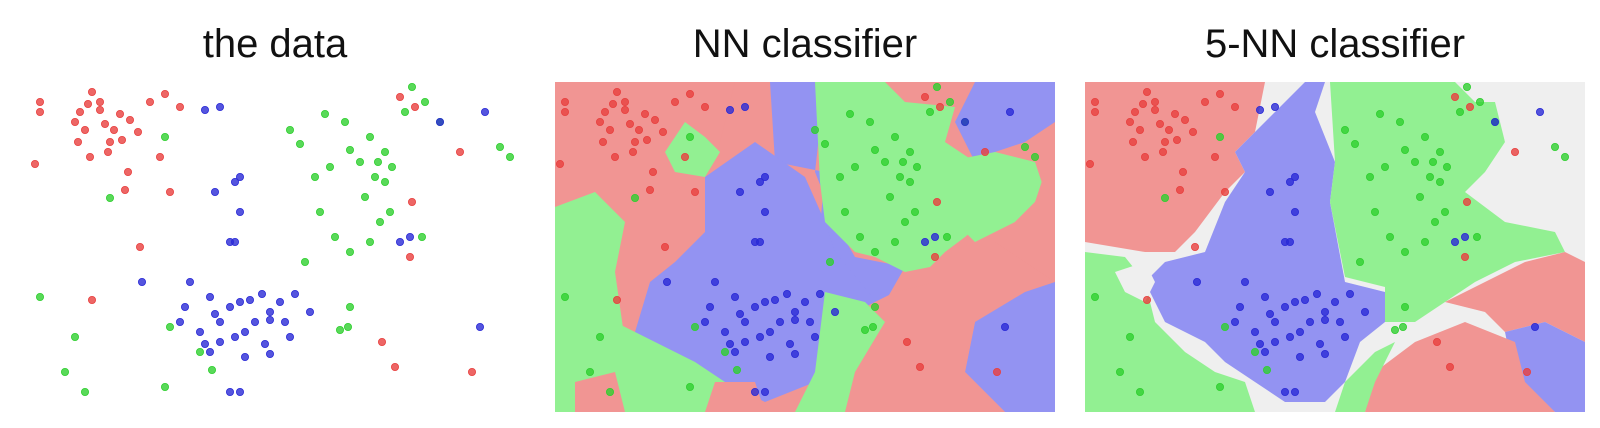 The height and width of the screenshot is (428, 1600). I want to click on panel-title-nn: NN classifier, so click(805, 44).